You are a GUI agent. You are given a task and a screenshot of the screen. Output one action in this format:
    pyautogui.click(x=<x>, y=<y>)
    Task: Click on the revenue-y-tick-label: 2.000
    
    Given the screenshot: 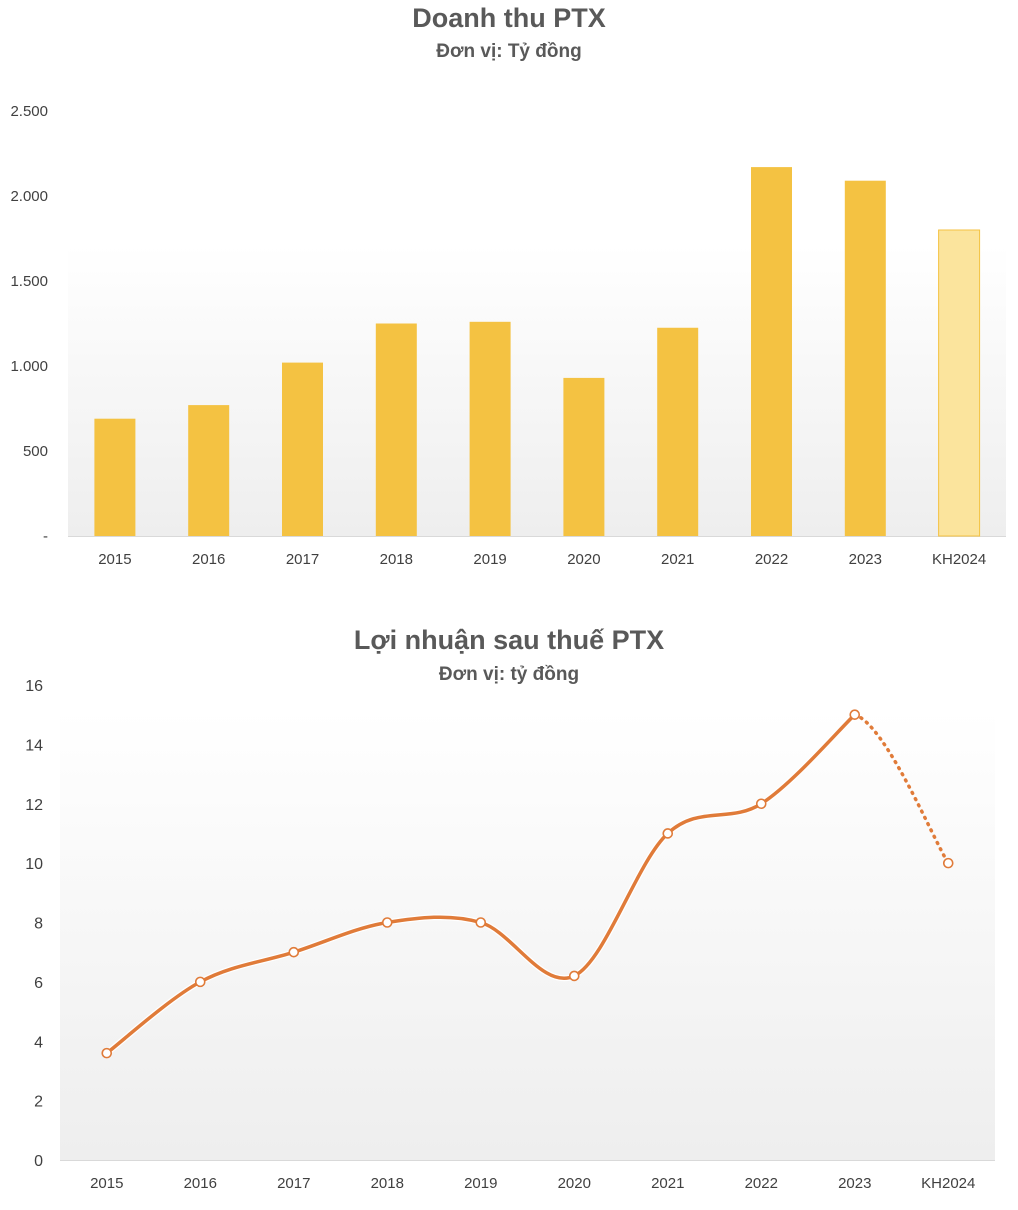 What is the action you would take?
    pyautogui.click(x=29, y=196)
    